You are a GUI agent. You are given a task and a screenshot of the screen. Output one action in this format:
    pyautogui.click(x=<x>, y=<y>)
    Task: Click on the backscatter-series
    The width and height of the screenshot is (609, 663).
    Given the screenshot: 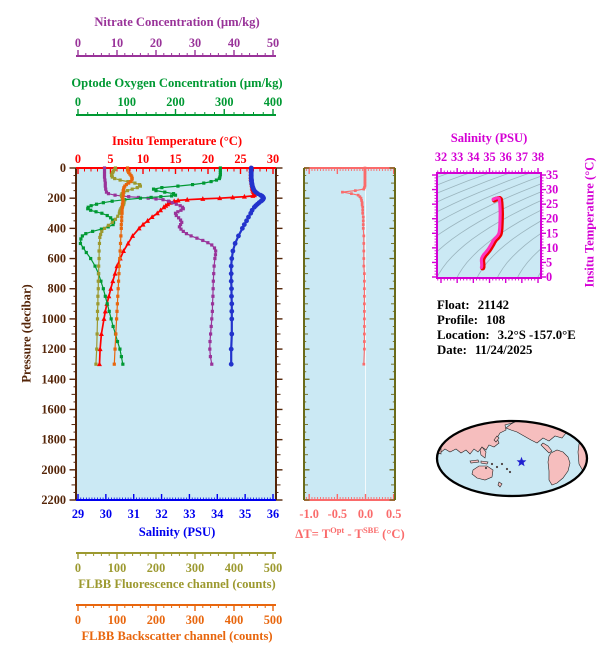 What is the action you would take?
    pyautogui.click(x=123, y=266)
    